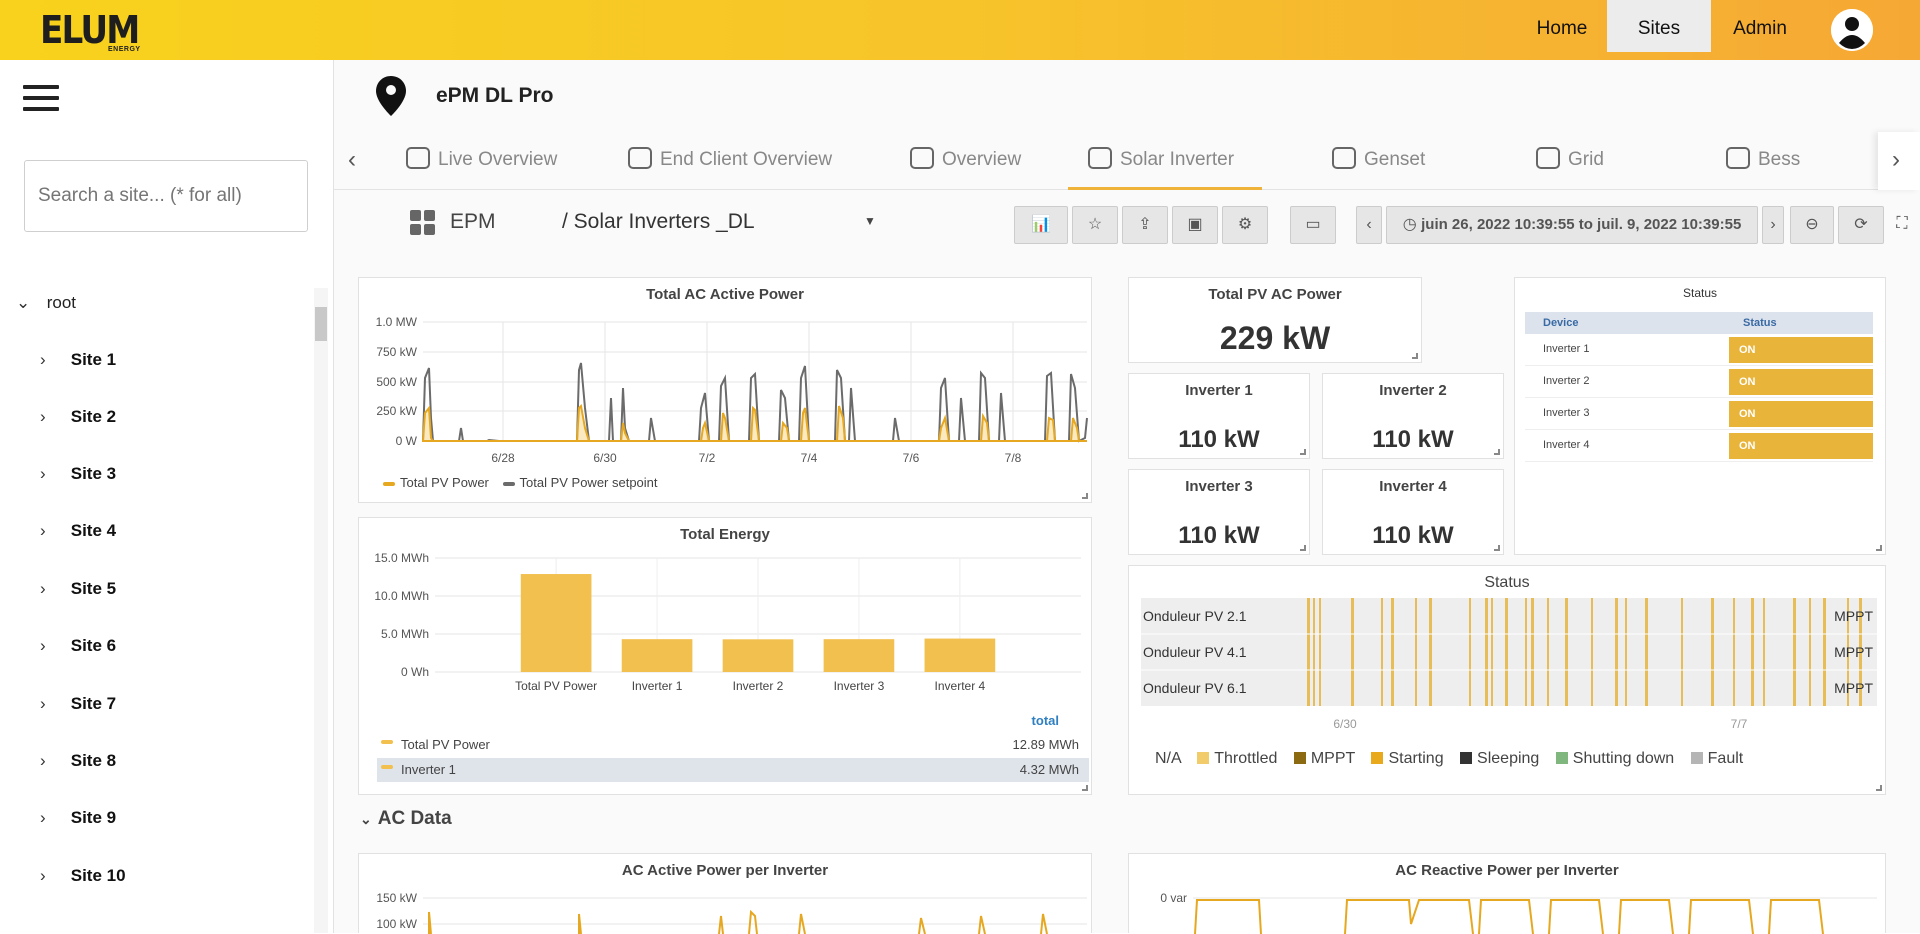  Describe the element at coordinates (1378, 161) in the screenshot. I see `tab-genset: Genset` at that location.